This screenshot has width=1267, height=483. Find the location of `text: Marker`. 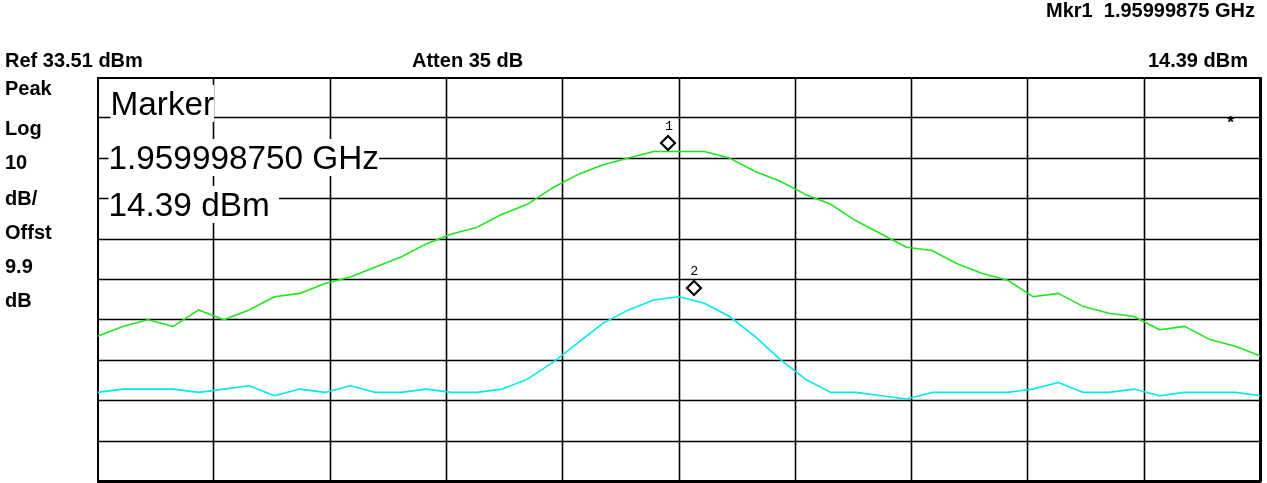

text: Marker is located at coordinates (162, 103).